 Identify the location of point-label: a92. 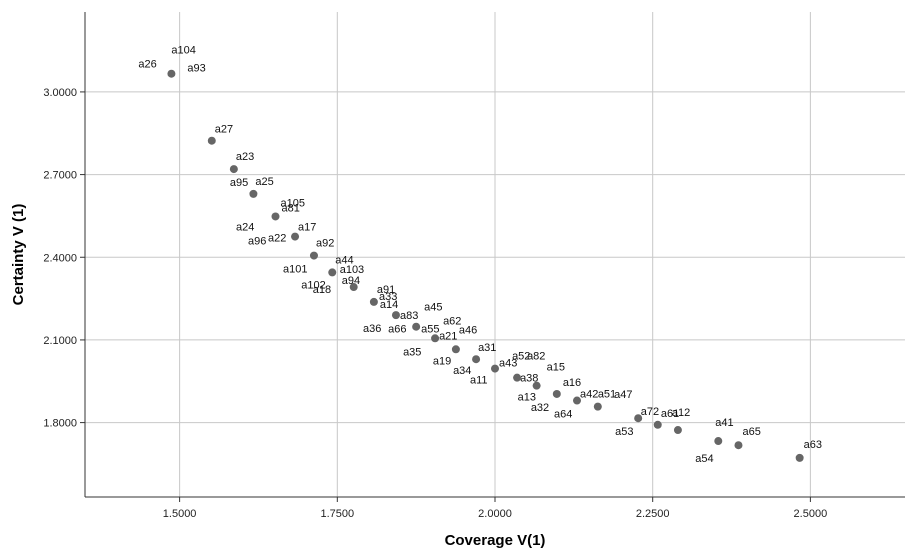
(325, 244).